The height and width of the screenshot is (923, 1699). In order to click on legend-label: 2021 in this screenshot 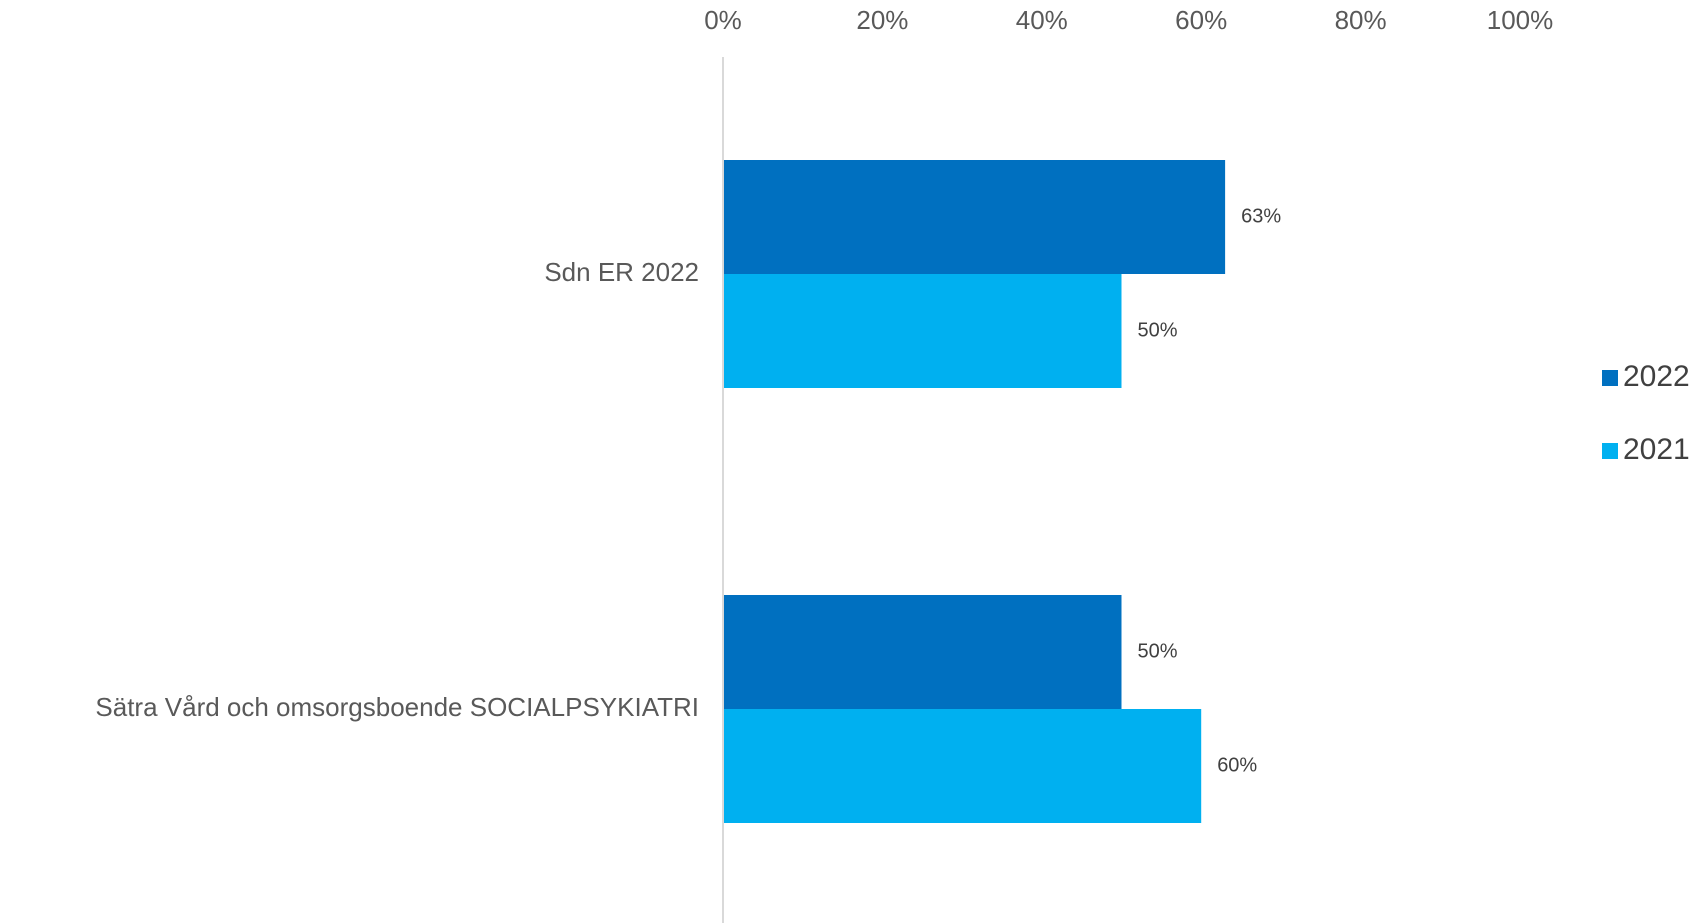, I will do `click(1656, 449)`.